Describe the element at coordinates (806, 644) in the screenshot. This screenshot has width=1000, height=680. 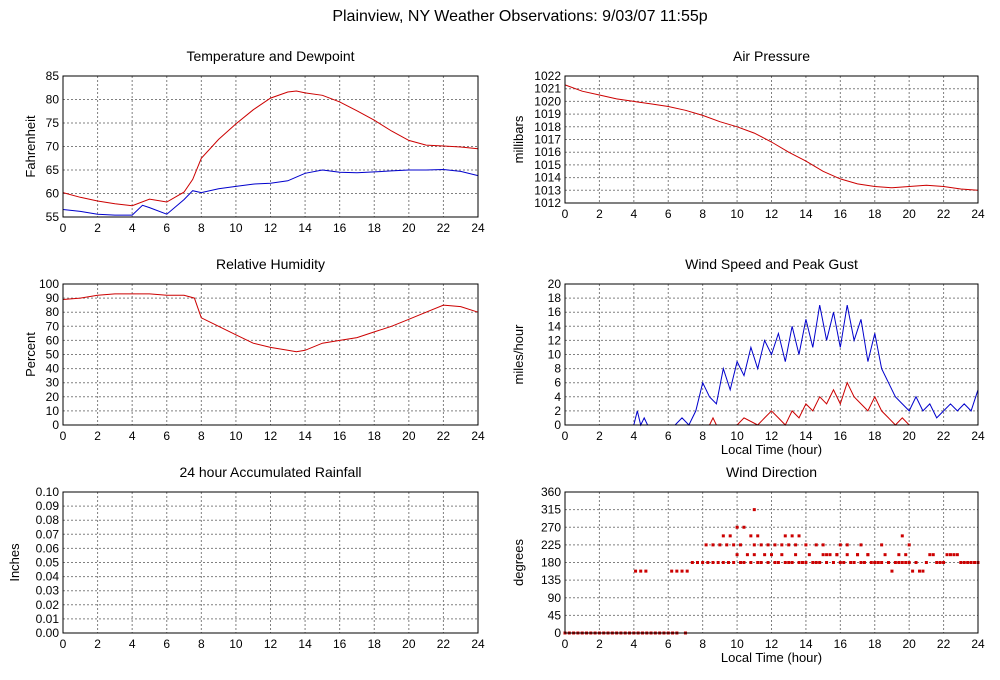
I see `x-tick-label: 14` at that location.